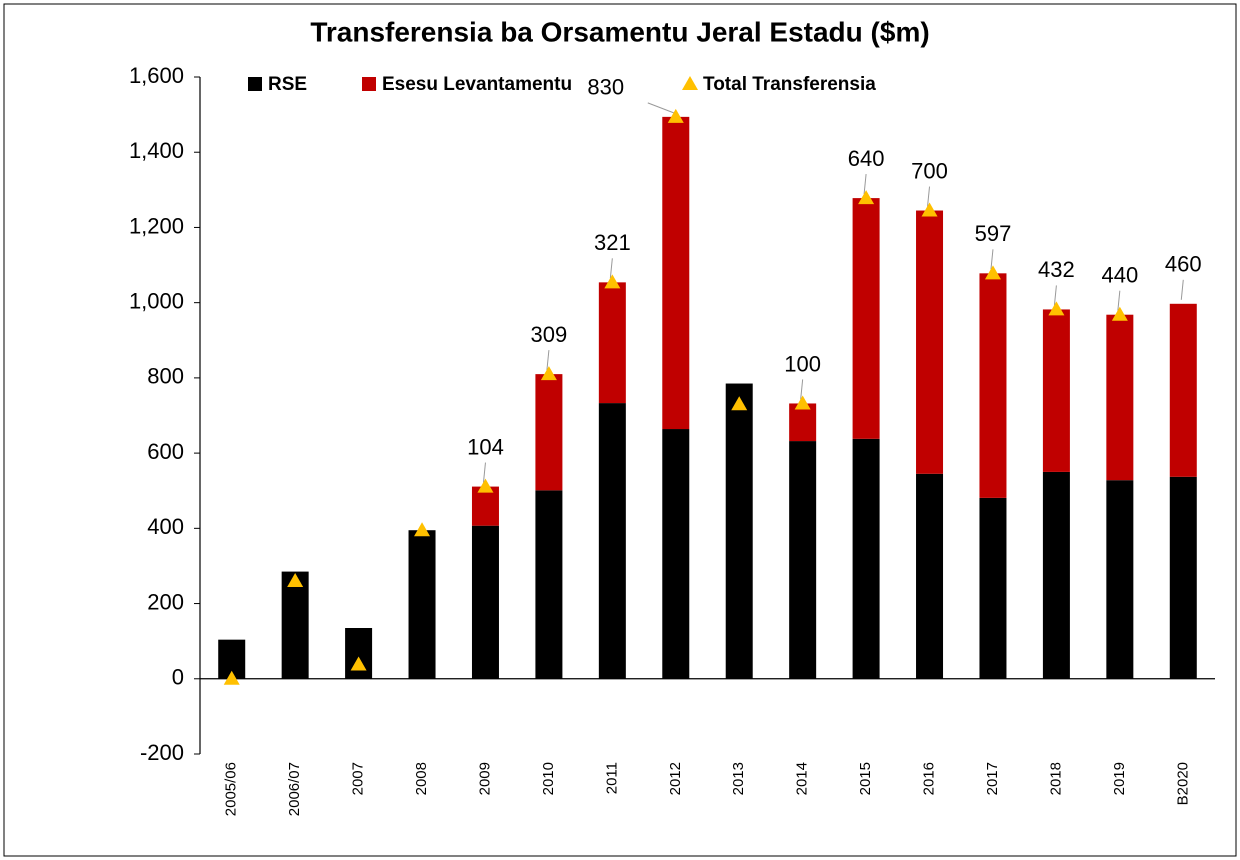 The width and height of the screenshot is (1240, 860). What do you see at coordinates (993, 233) in the screenshot?
I see `data-label: 597` at bounding box center [993, 233].